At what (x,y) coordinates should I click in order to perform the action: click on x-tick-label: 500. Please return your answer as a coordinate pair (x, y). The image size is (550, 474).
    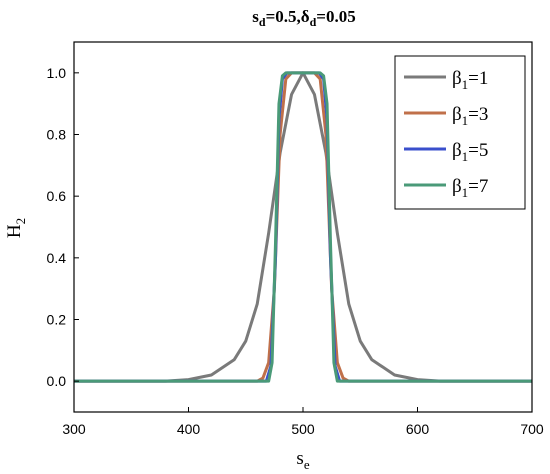
    Looking at the image, I should click on (303, 429).